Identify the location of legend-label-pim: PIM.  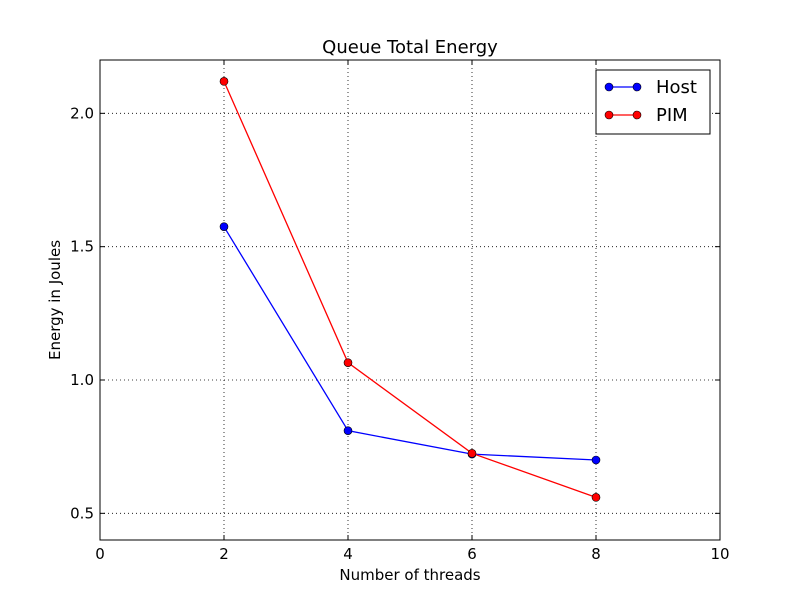
(672, 115).